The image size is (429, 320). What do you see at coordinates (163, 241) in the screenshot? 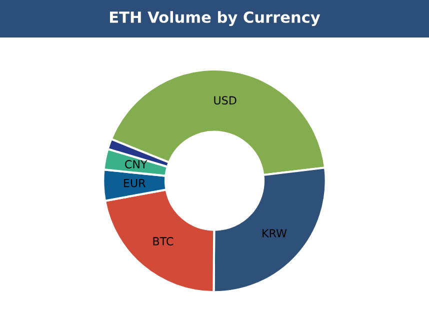
I see `slice-label: BTC` at bounding box center [163, 241].